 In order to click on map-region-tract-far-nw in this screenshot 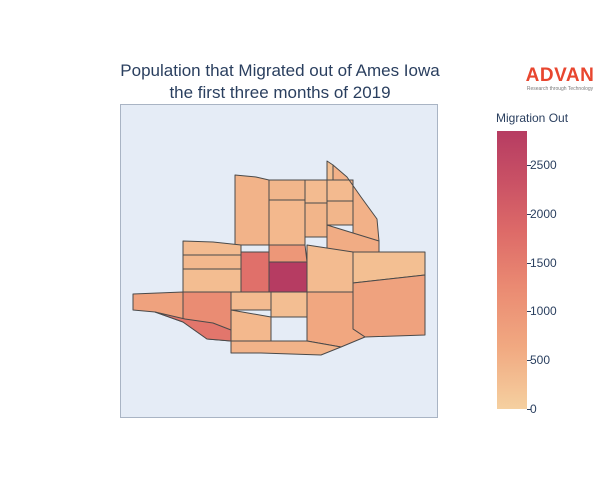, I will do `click(252, 210)`.